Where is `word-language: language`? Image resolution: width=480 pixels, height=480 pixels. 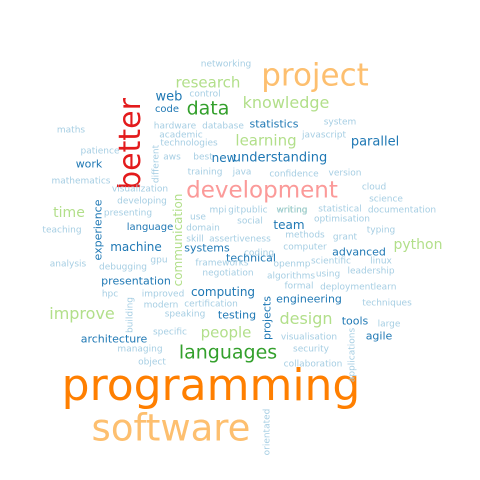
word-language: language is located at coordinates (150, 227).